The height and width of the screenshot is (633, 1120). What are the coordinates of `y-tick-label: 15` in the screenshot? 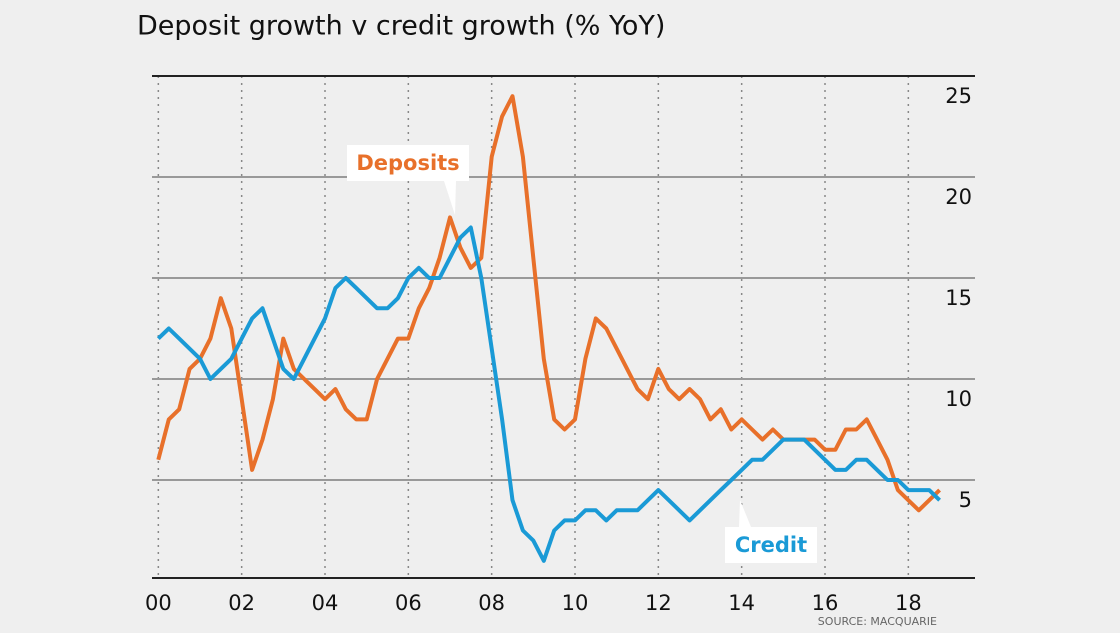 It's located at (958, 298).